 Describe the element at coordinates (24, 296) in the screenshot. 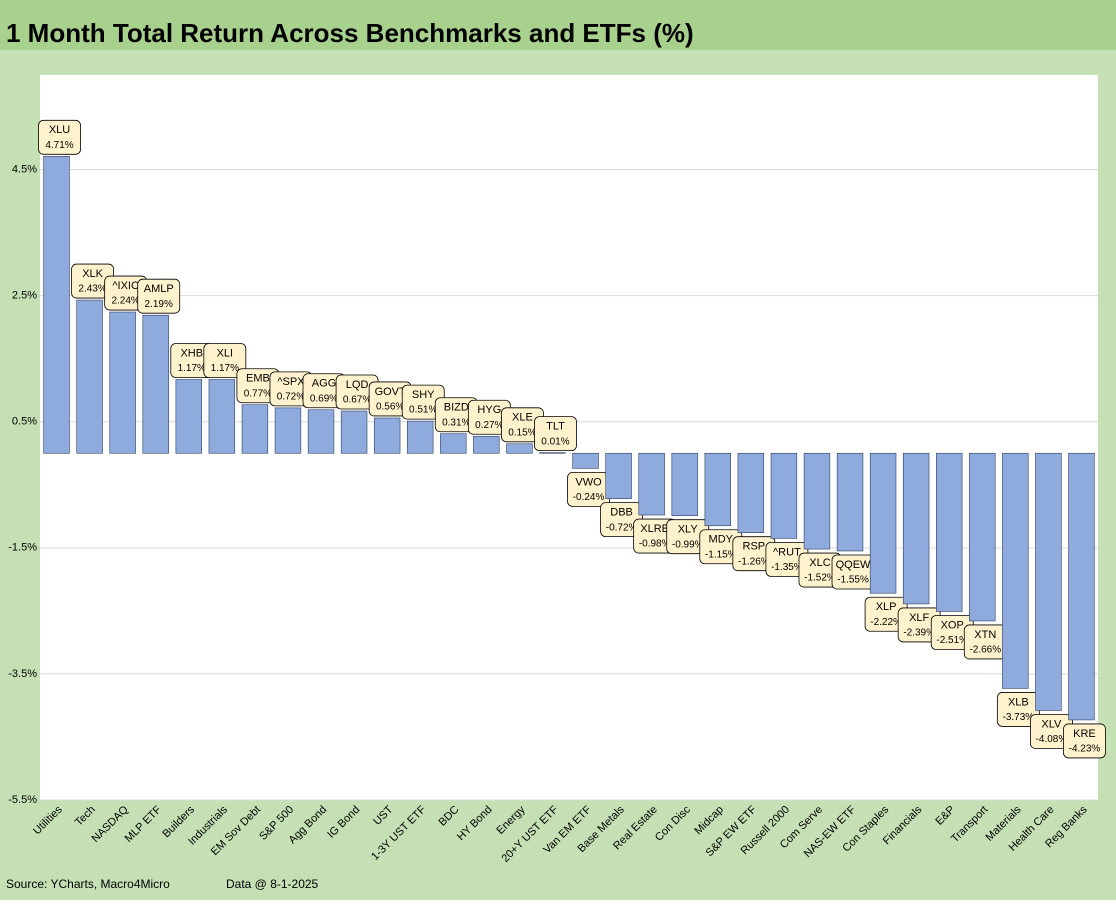

I see `y-tick-label: 2.5%` at that location.